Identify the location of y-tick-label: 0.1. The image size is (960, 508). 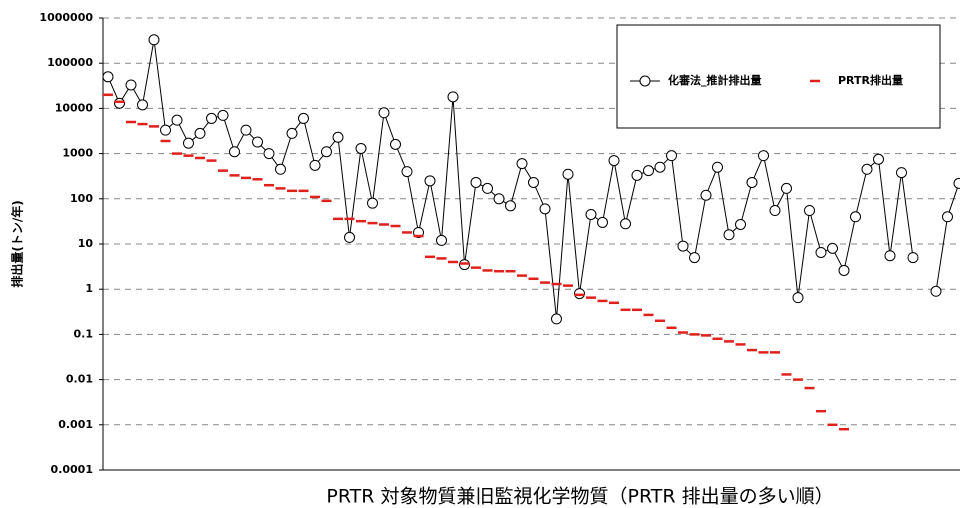
(84, 333).